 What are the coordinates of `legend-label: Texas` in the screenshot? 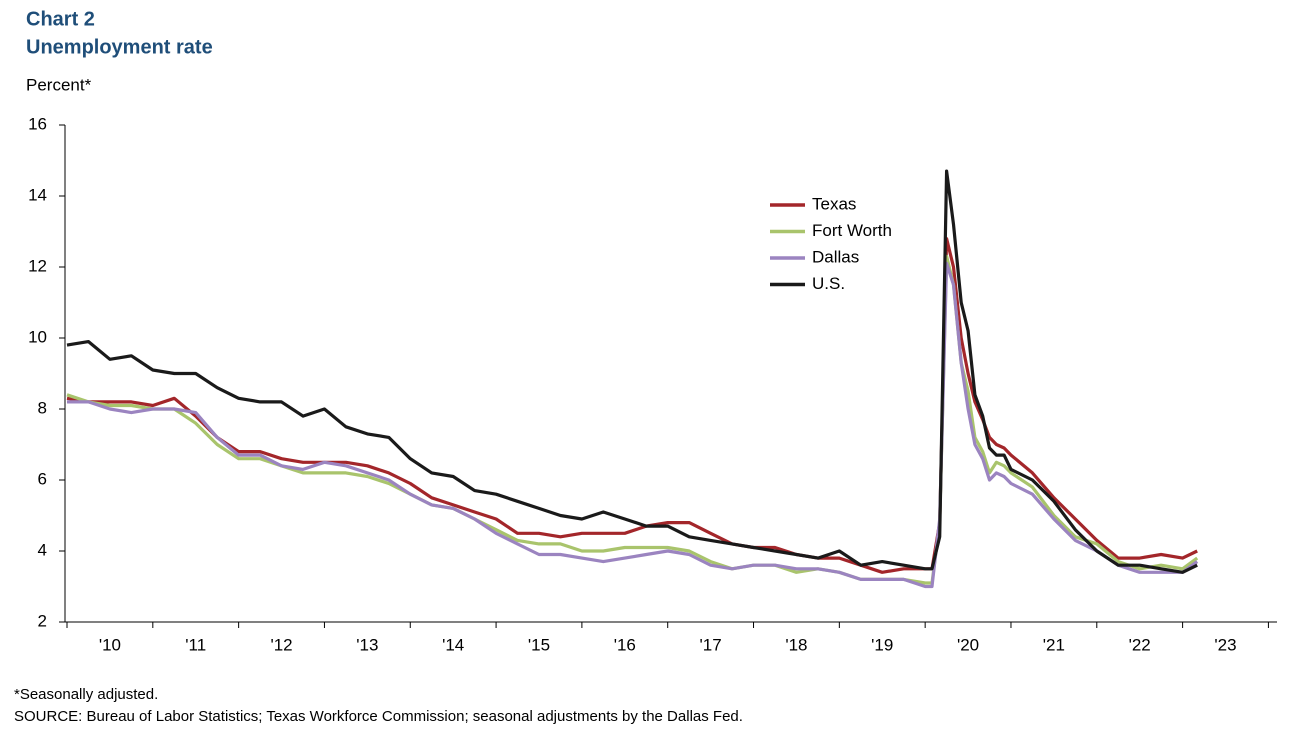 It's located at (834, 203).